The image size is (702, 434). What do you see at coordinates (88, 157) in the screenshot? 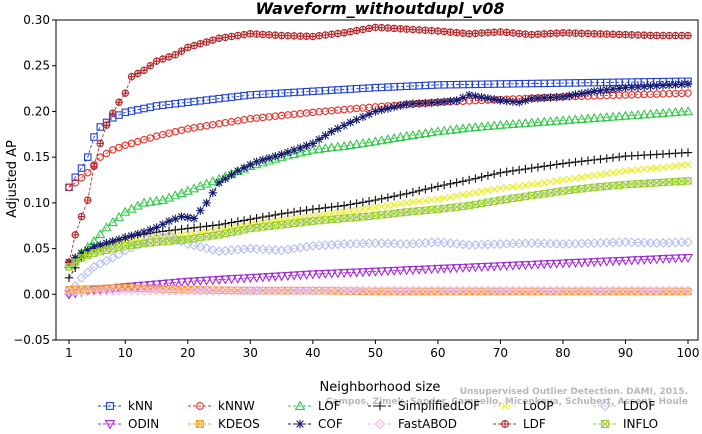
I see `data-point-knn` at bounding box center [88, 157].